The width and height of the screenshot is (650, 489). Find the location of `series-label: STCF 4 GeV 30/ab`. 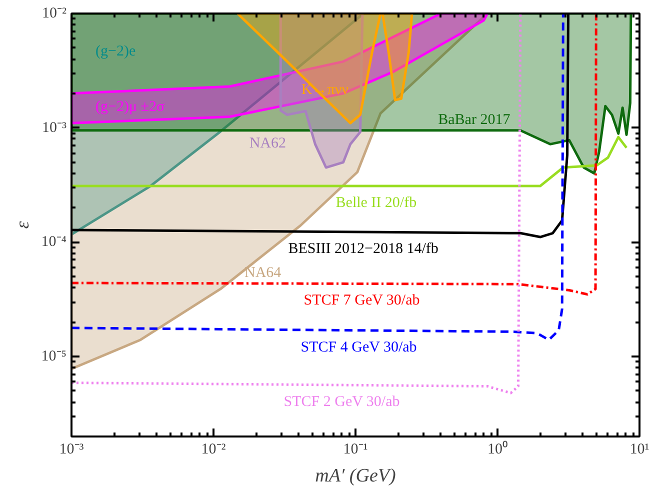

series-label: STCF 4 GeV 30/ab is located at coordinates (358, 347).